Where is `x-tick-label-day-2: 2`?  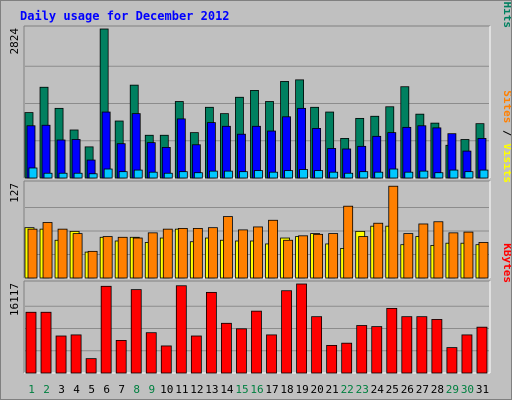
x-tick-label-day-2: 2 is located at coordinates (46, 389).